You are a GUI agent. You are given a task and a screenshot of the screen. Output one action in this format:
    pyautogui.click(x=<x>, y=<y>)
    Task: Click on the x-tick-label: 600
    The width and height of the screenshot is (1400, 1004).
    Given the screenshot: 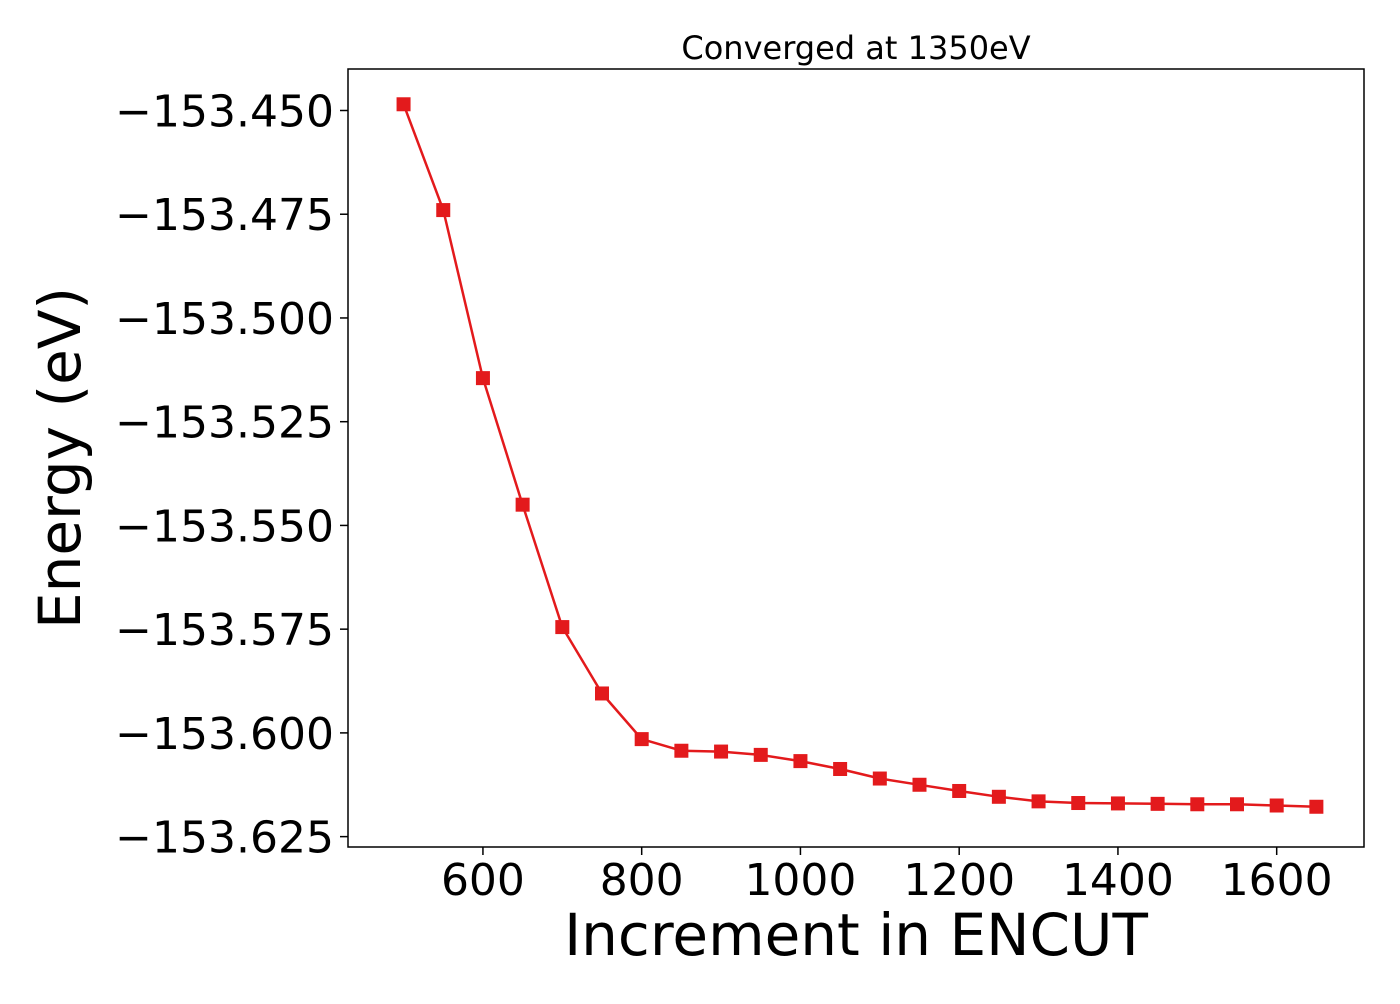 What is the action you would take?
    pyautogui.click(x=483, y=880)
    